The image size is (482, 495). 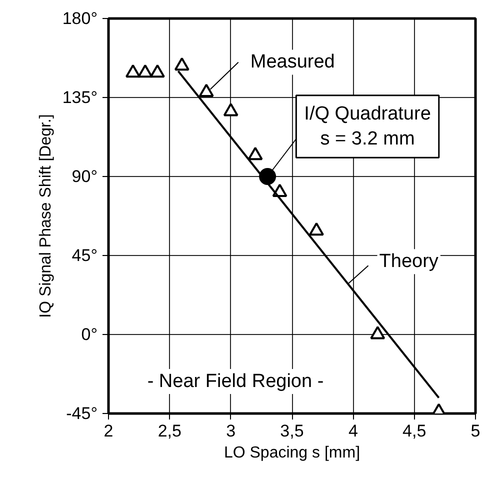 What do you see at coordinates (85, 176) in the screenshot?
I see `y-tick-label: 90°` at bounding box center [85, 176].